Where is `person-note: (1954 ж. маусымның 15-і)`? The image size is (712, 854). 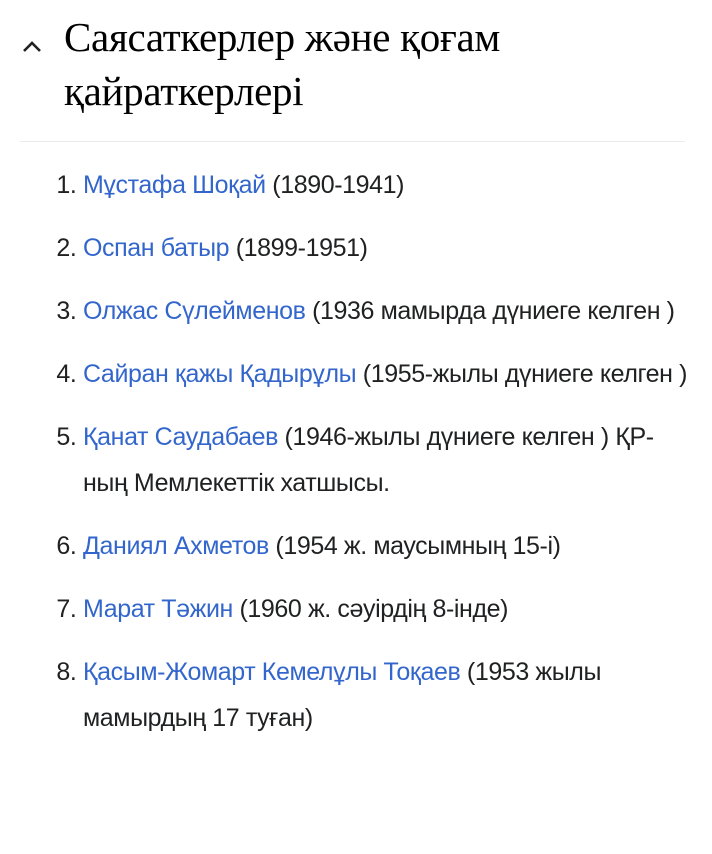
person-note: (1954 ж. маусымның 15-і) is located at coordinates (414, 546).